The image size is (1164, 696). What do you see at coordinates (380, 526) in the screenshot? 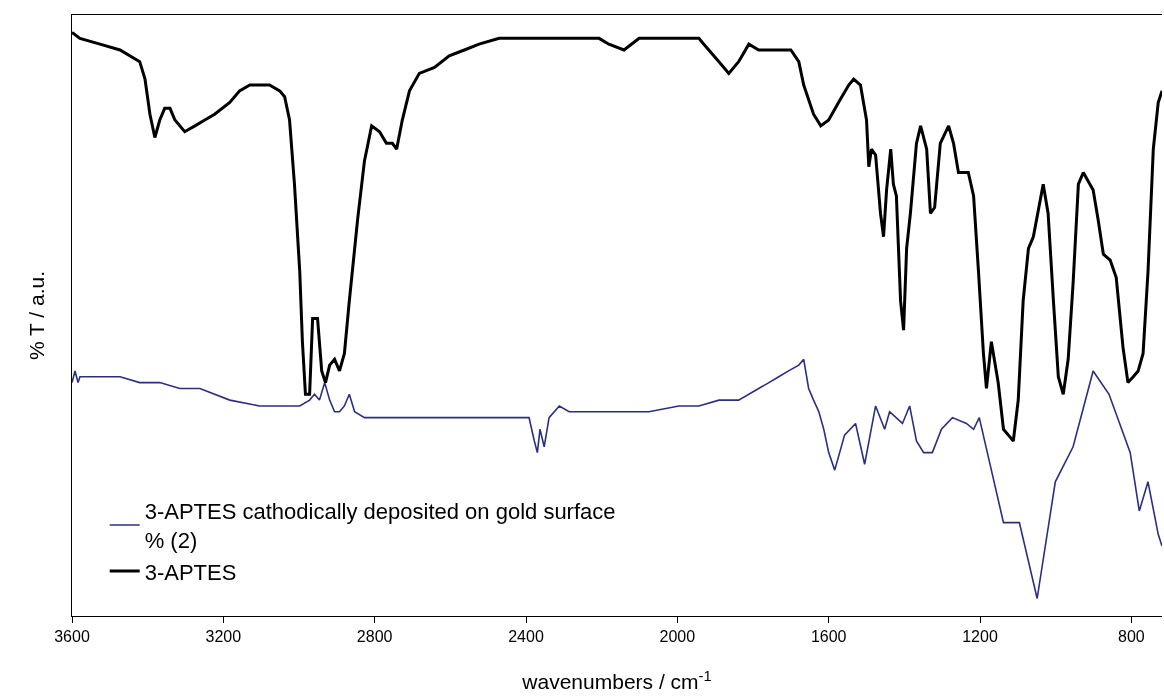
I see `legend-label: 3-APTES cathodically deposited on gold surface % (2)` at bounding box center [380, 526].